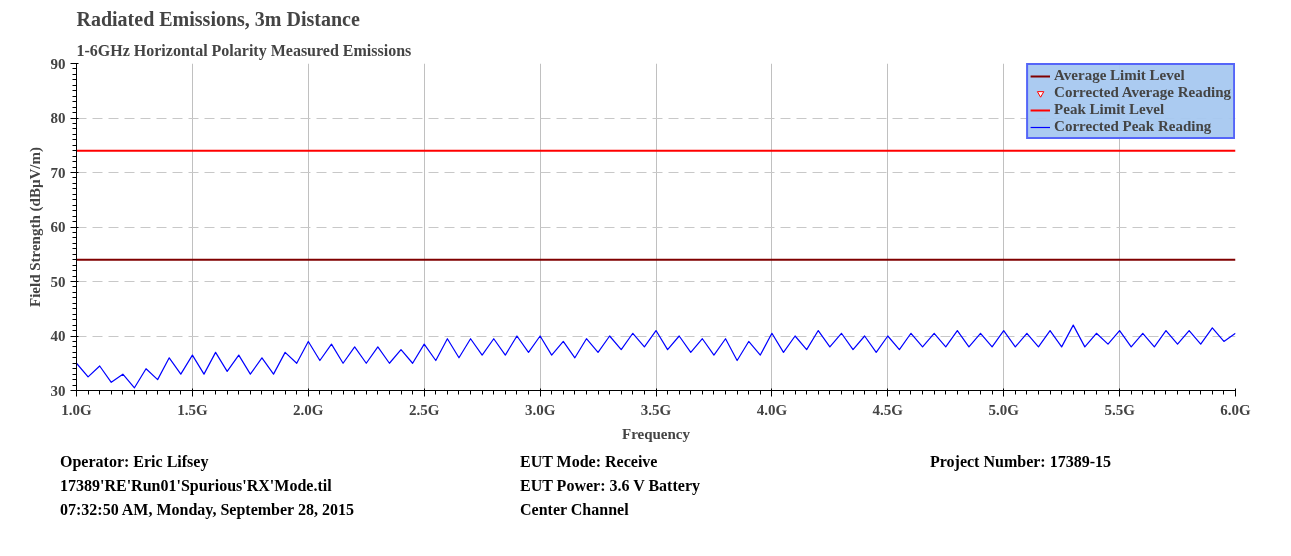 This screenshot has height=556, width=1291. What do you see at coordinates (58, 172) in the screenshot?
I see `y-tick-label: 70` at bounding box center [58, 172].